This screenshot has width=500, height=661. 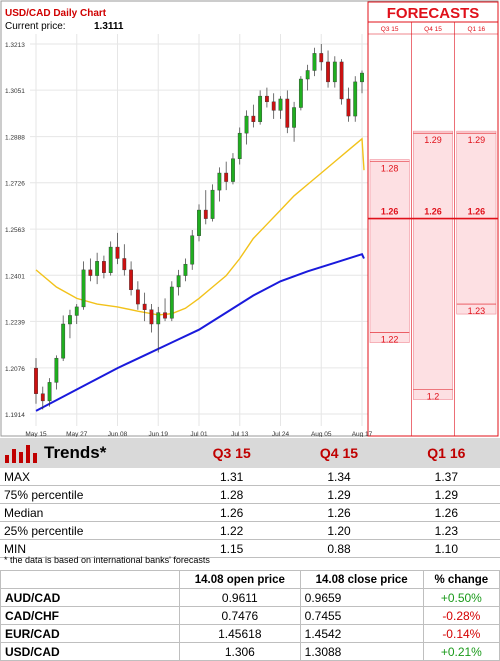 I want to click on change: +0.50%, so click(x=461, y=597).